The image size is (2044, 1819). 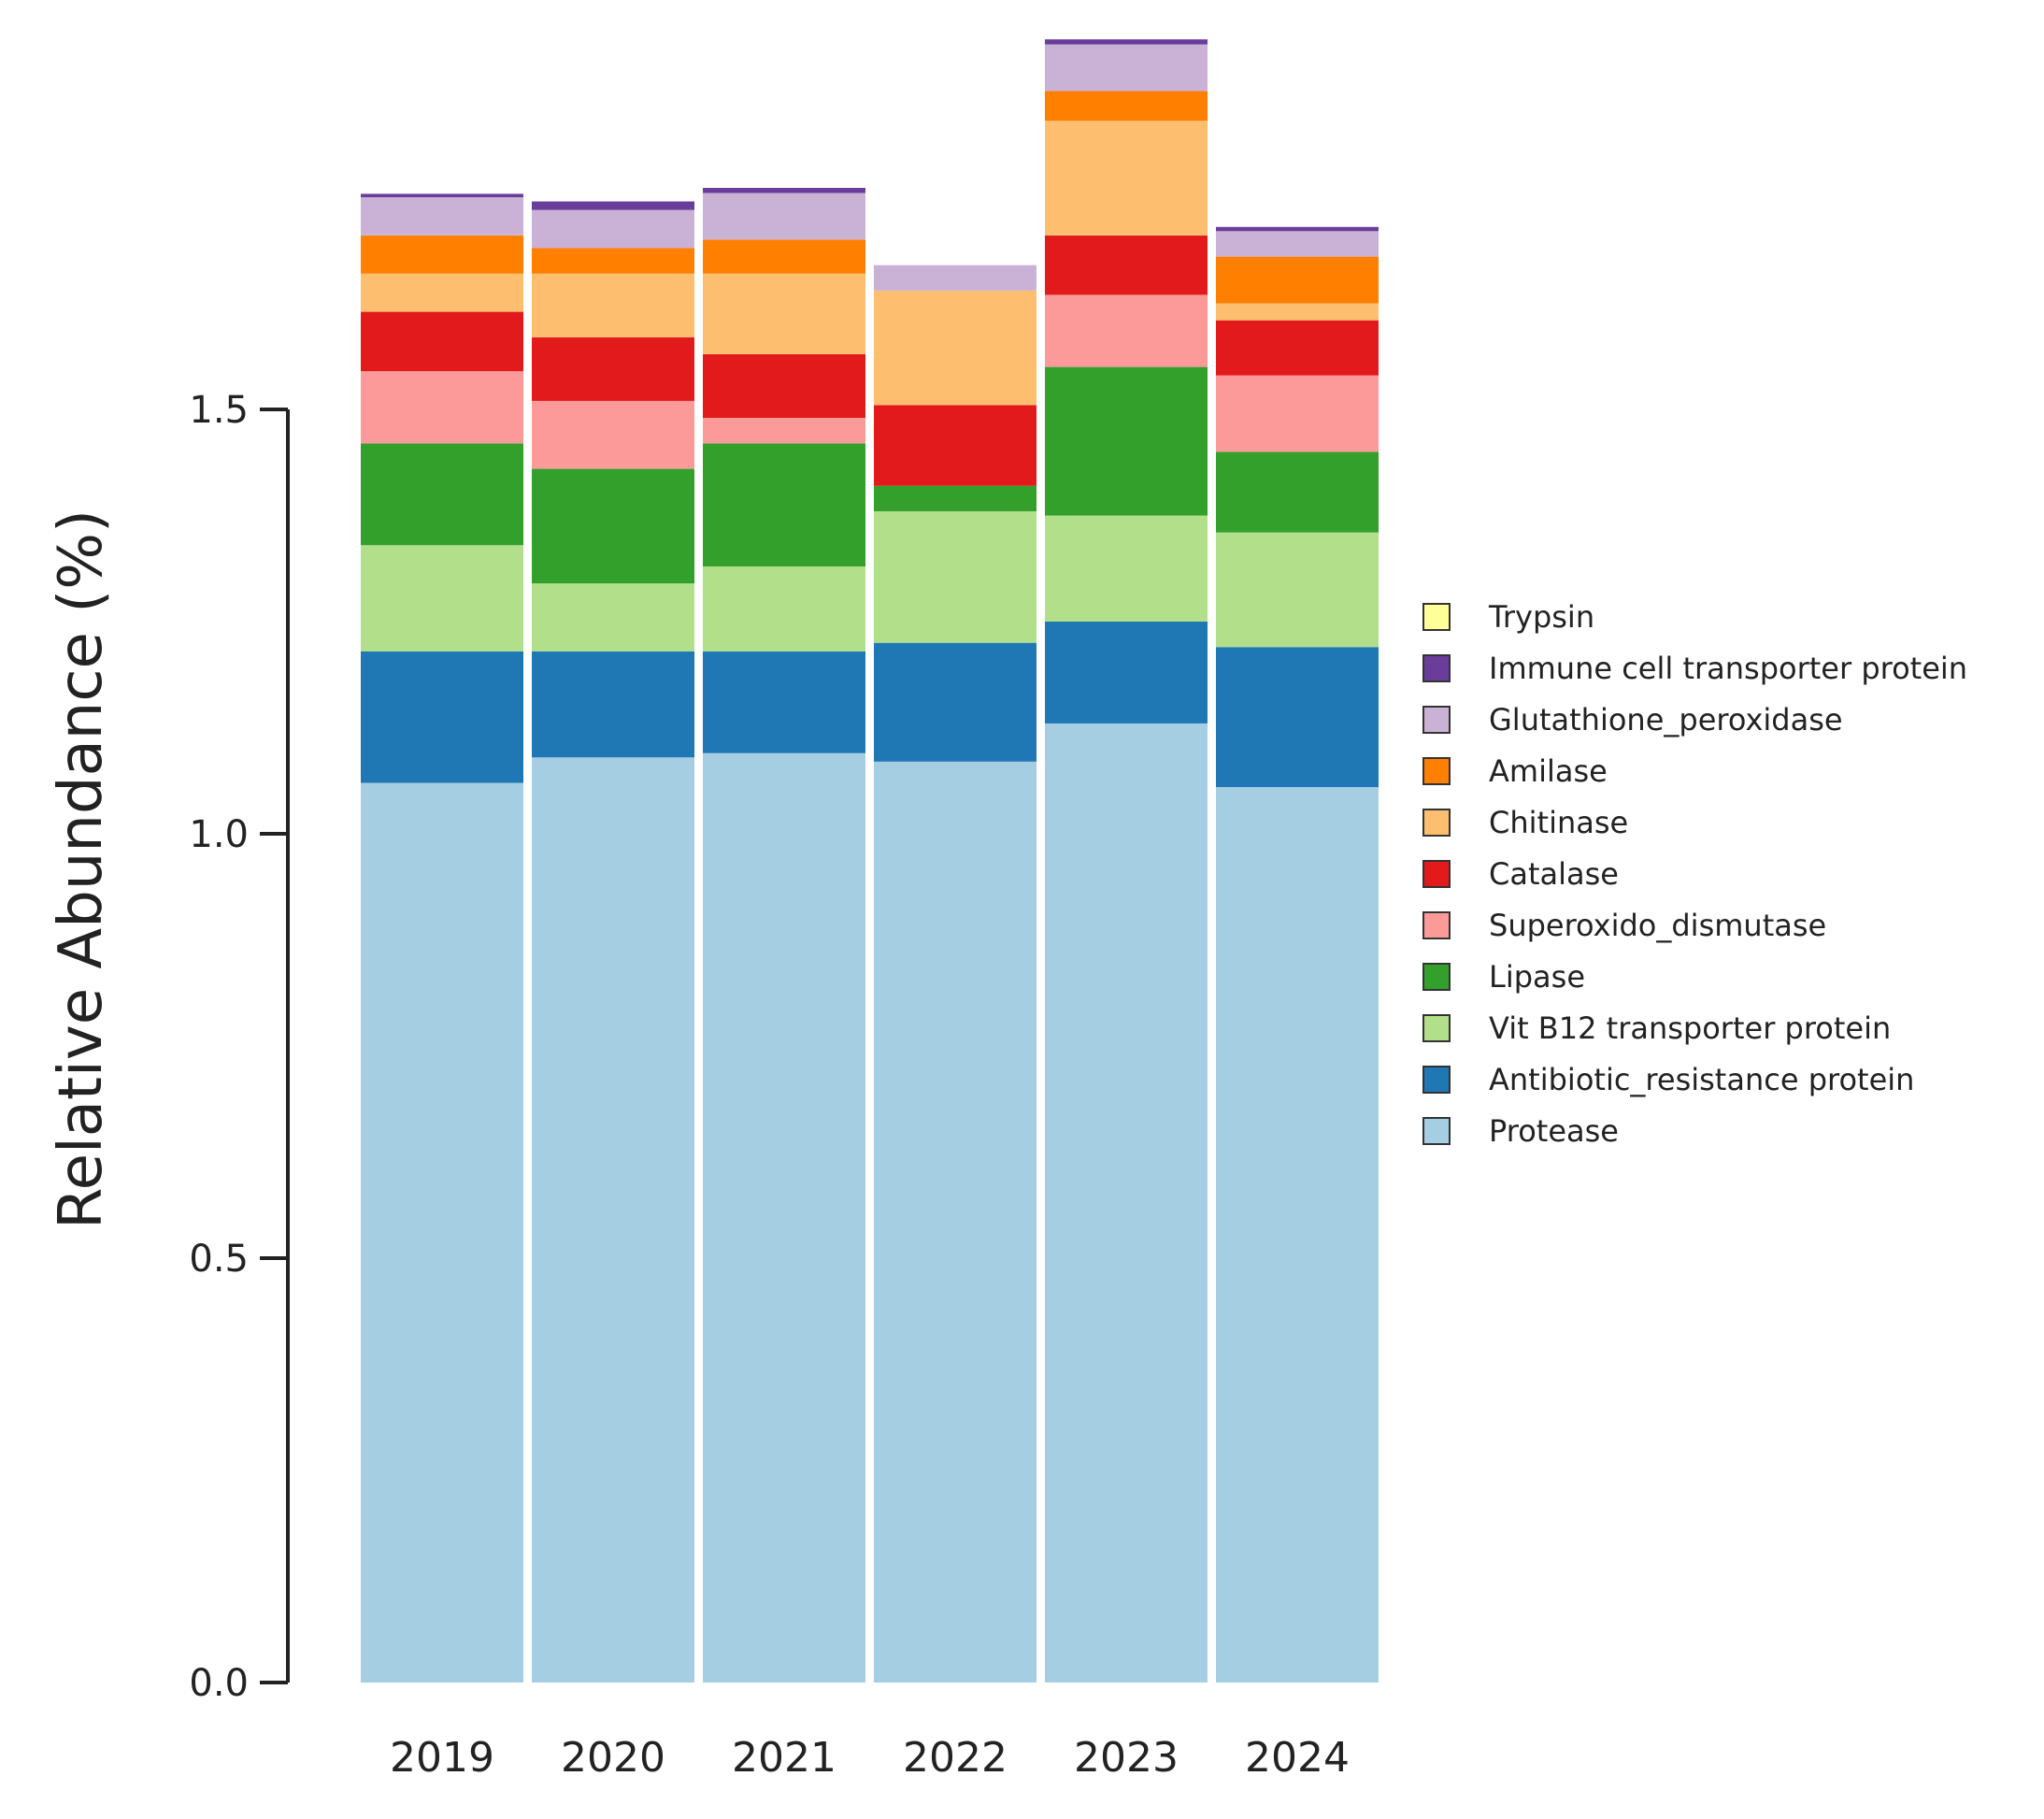 I want to click on bar-segment-2022-lipase, so click(x=955, y=498).